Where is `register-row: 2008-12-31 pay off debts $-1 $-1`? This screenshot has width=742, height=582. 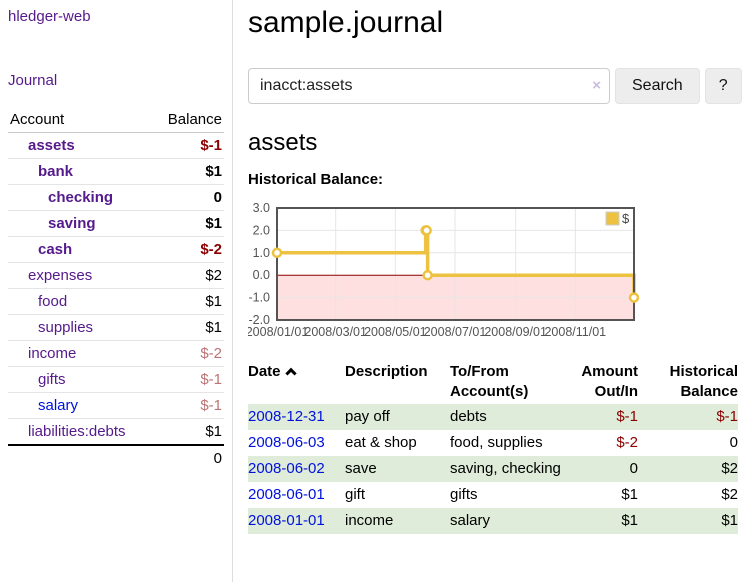
register-row: 2008-12-31 pay off debts $-1 $-1 is located at coordinates (493, 417).